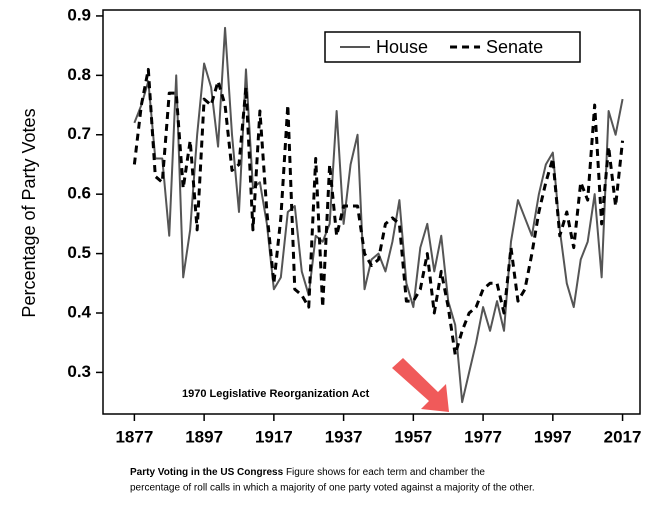 Image resolution: width=670 pixels, height=508 pixels. What do you see at coordinates (274, 436) in the screenshot?
I see `x-tick-label: 1917` at bounding box center [274, 436].